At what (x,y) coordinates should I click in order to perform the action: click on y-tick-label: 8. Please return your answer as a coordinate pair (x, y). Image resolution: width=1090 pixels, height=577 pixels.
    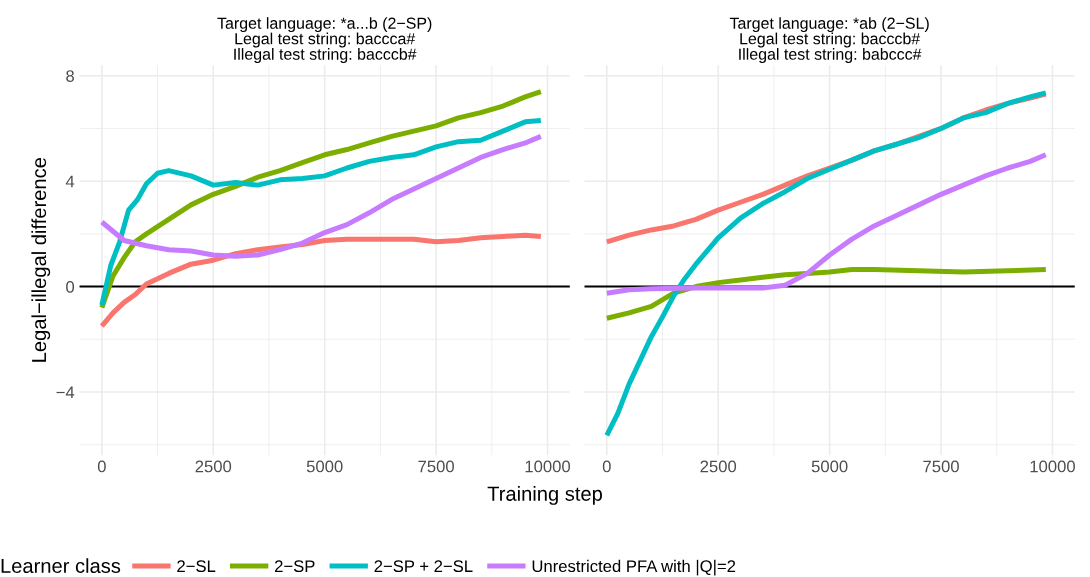
    Looking at the image, I should click on (70, 76).